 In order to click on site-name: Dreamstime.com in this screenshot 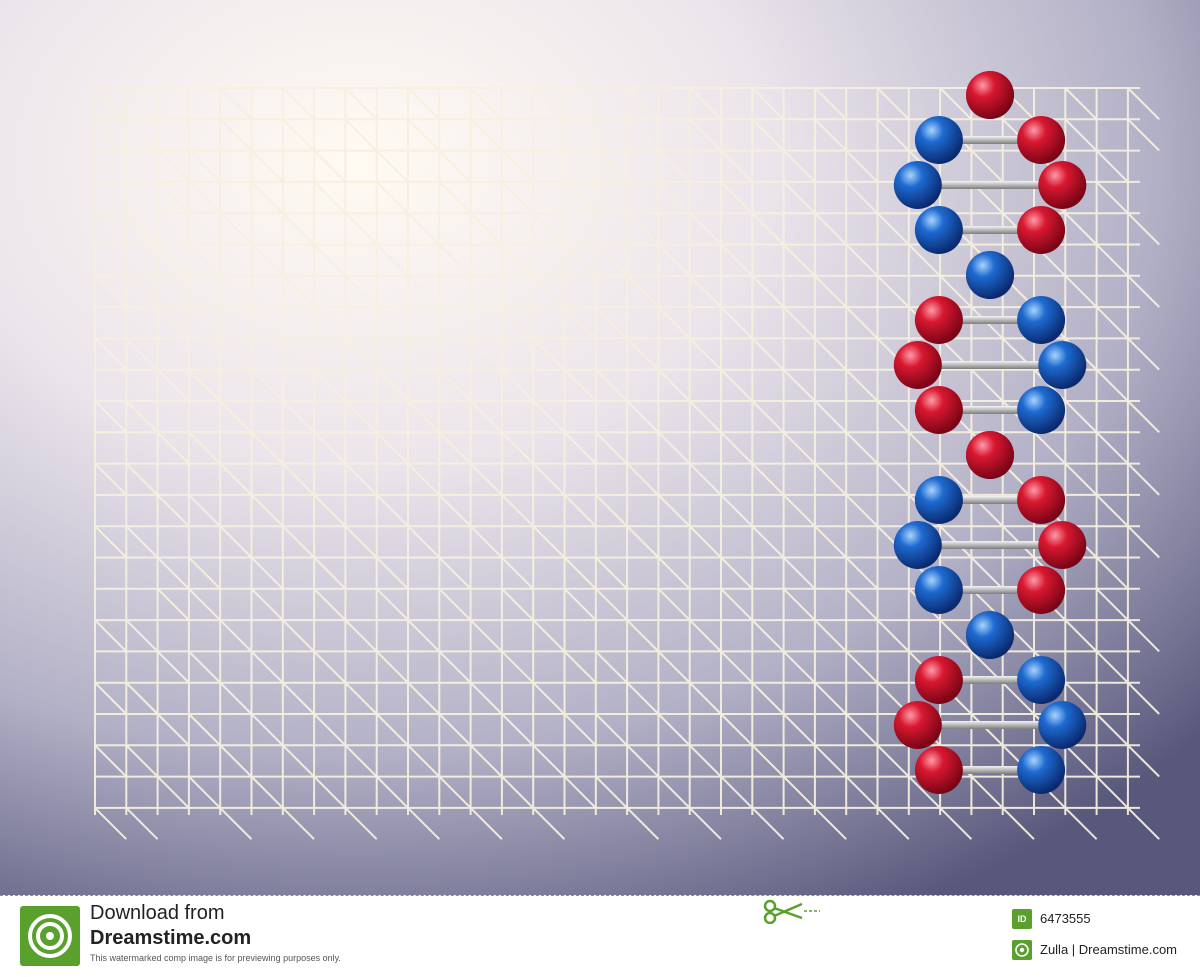, I will do `click(171, 938)`.